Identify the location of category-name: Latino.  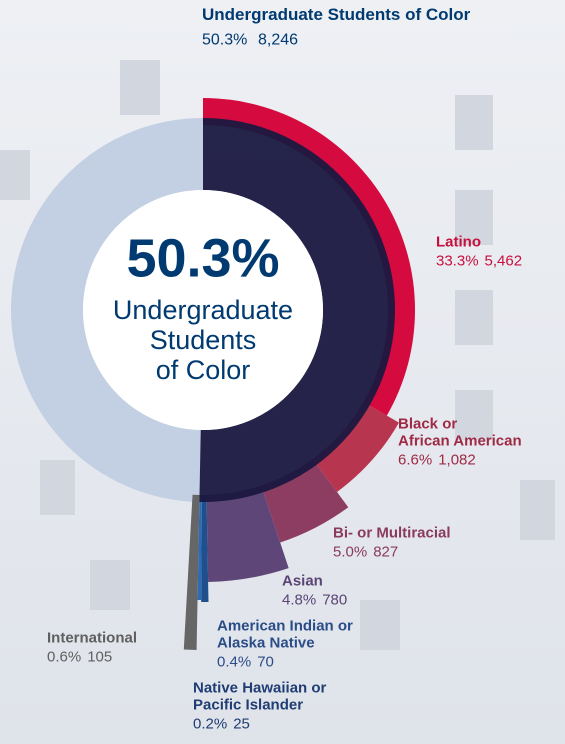
(458, 241).